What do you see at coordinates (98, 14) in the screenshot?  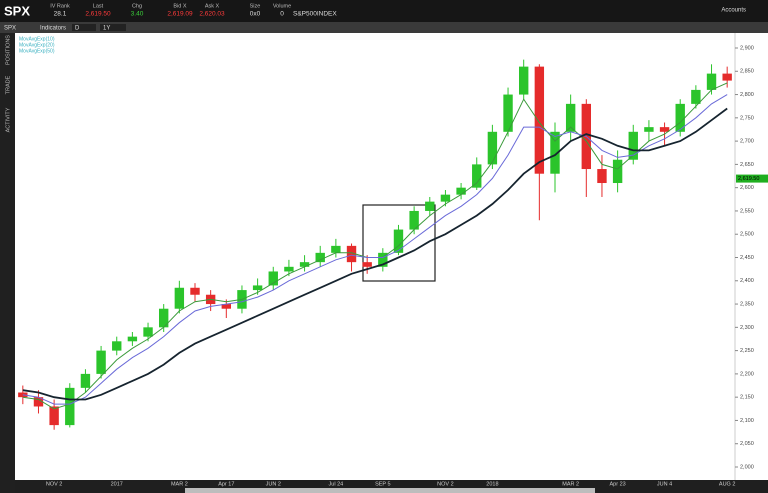 I see `field-value: 2,619.50` at bounding box center [98, 14].